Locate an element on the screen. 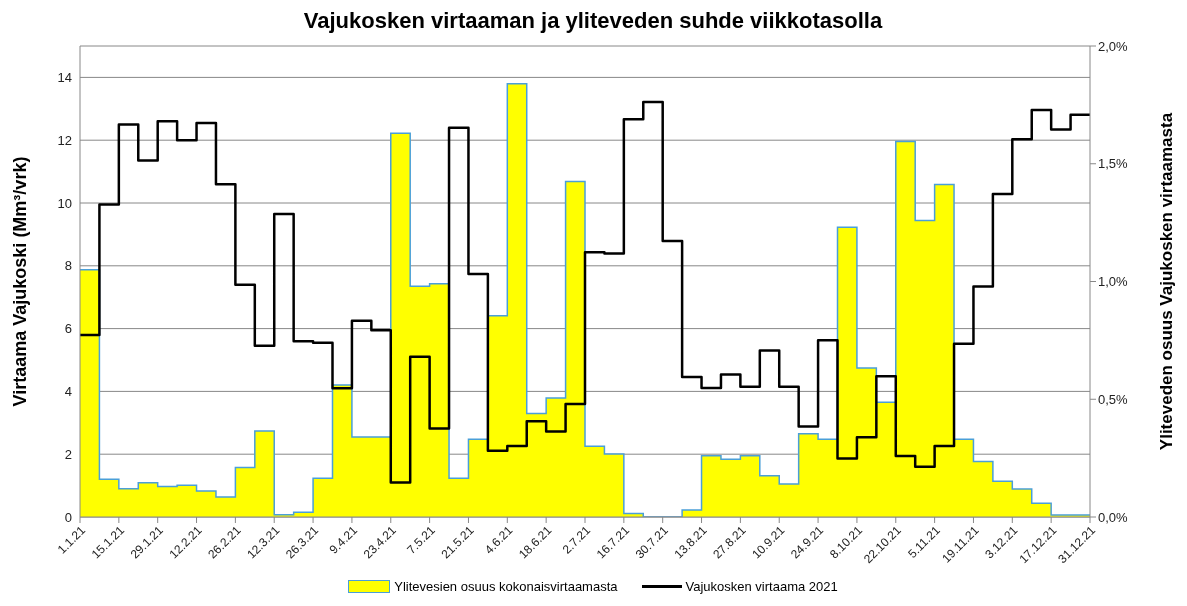  y2-tick-label: 0,0% is located at coordinates (1113, 517).